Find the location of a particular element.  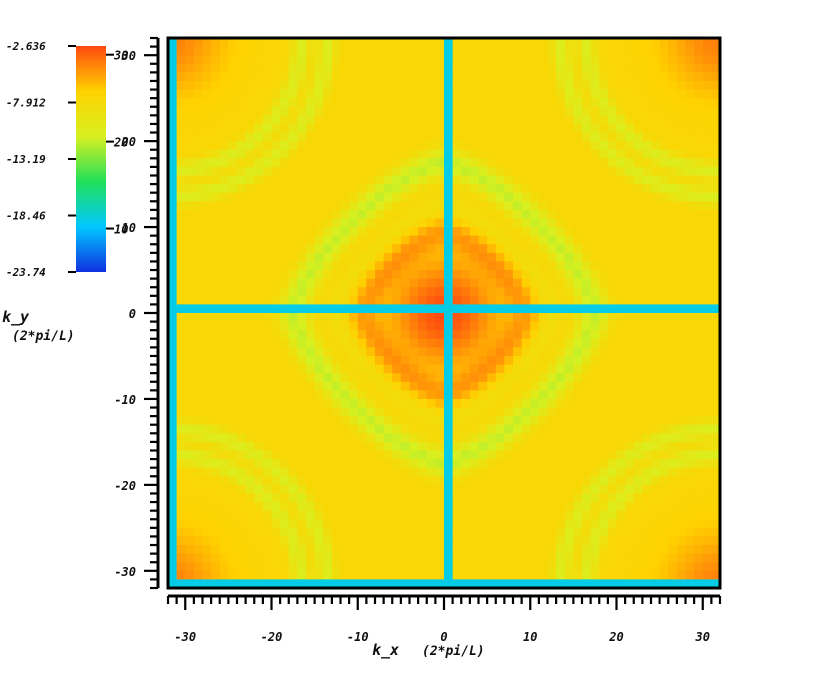

x-tick-label: -10 is located at coordinates (358, 637).